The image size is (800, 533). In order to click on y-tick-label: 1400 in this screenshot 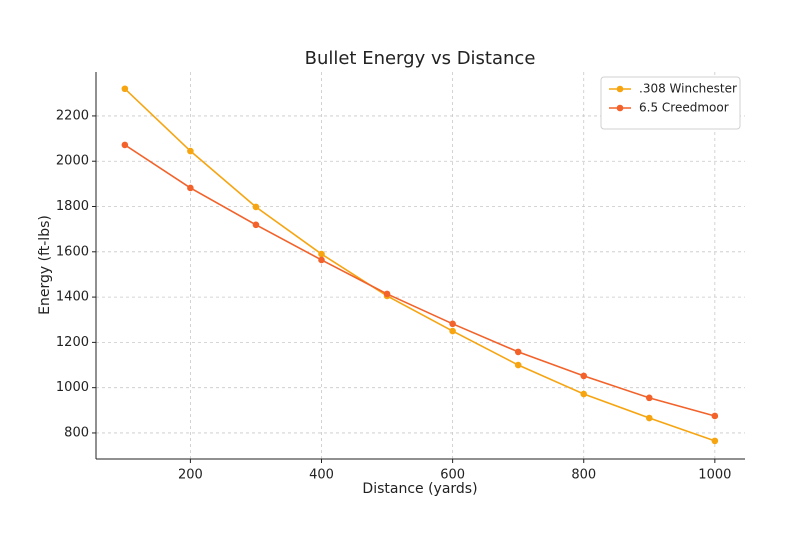, I will do `click(72, 297)`.